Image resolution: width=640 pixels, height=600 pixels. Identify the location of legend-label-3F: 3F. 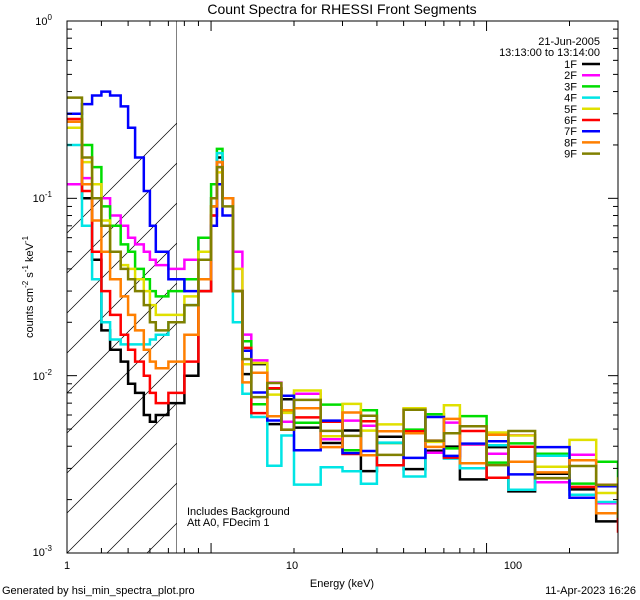
(570, 87).